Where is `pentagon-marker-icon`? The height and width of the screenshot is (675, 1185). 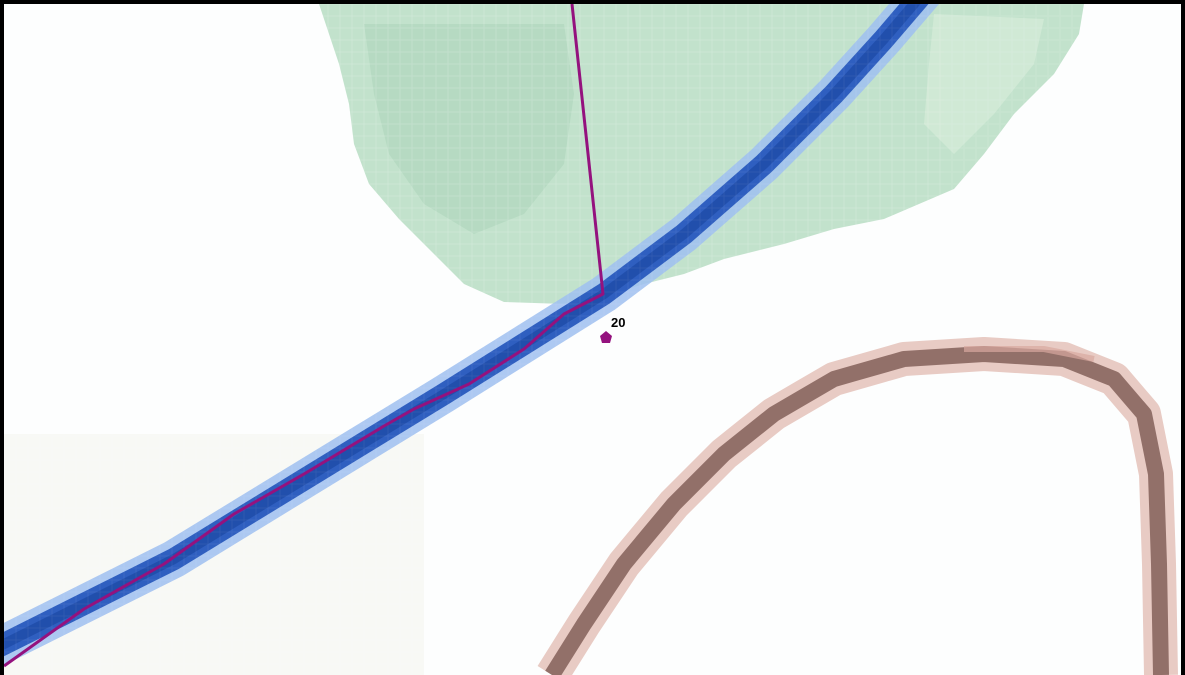
pentagon-marker-icon is located at coordinates (606, 337).